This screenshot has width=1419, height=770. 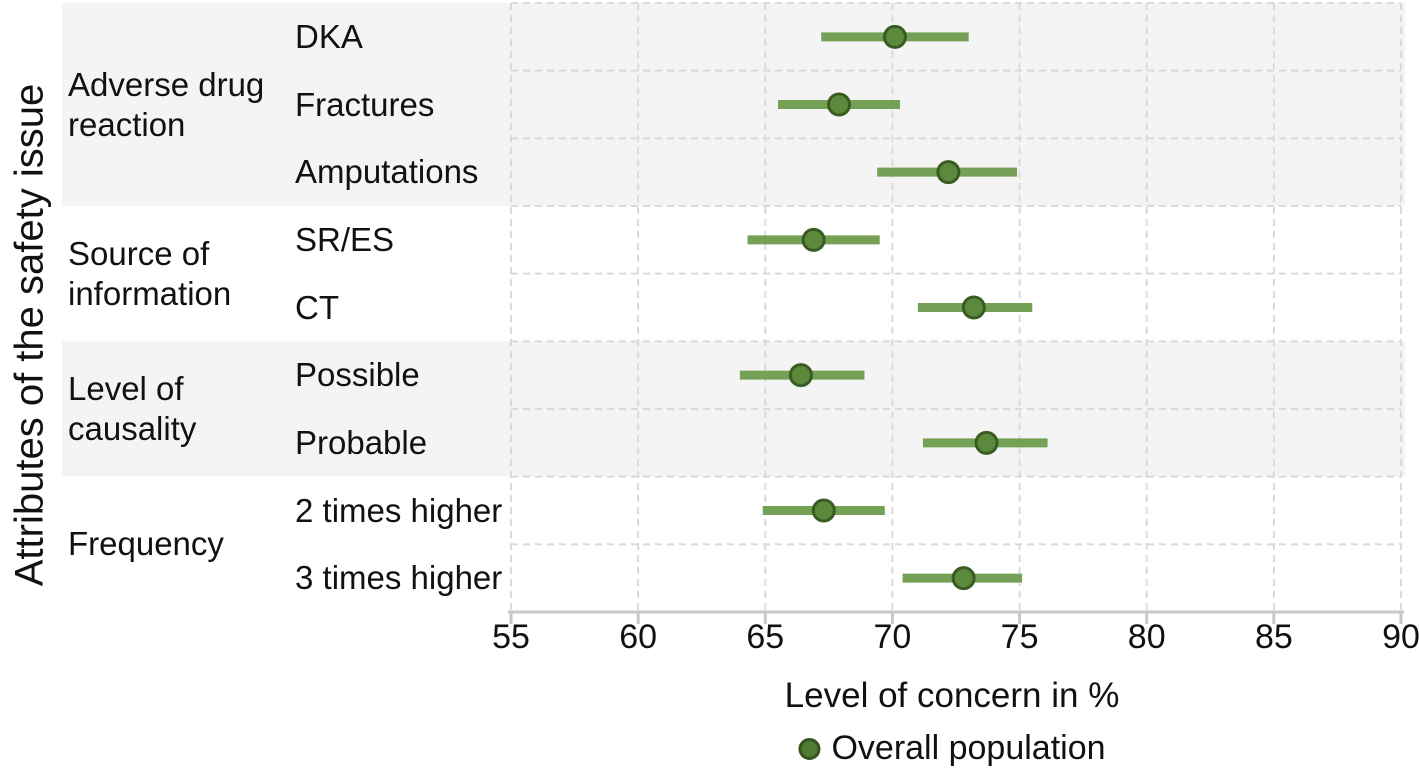 I want to click on x-tick-label: 85, so click(x=1274, y=637).